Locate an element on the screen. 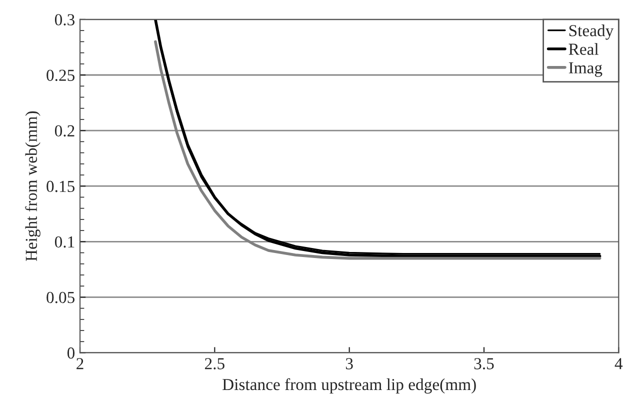 This screenshot has height=414, width=630. x-axis-title: Distance from upstream lip edge(mm) is located at coordinates (349, 386).